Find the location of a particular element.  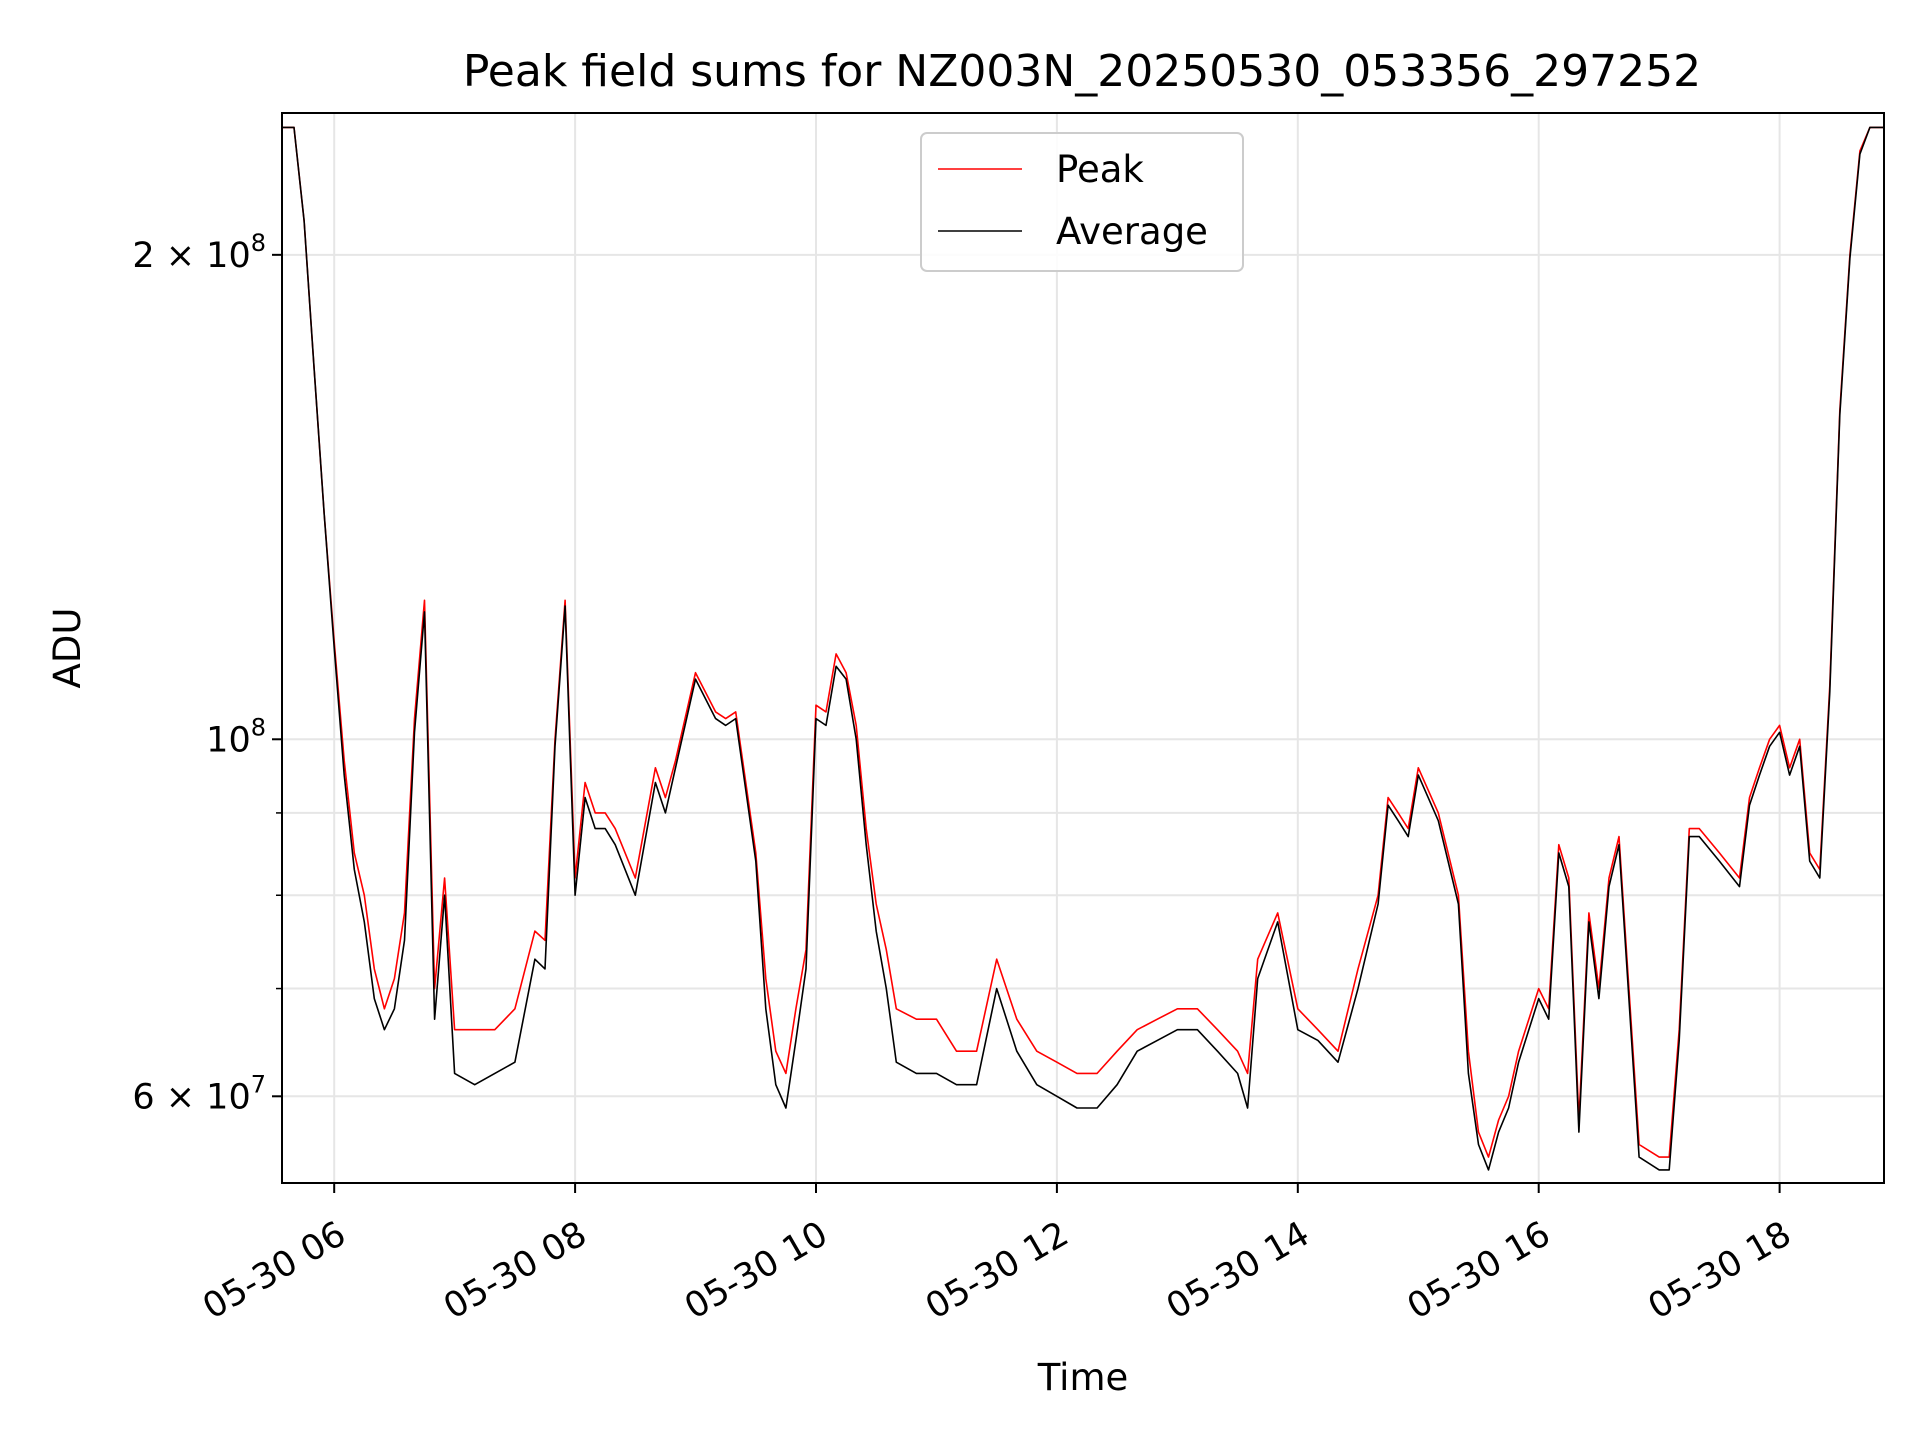

legend-label-peak: Peak is located at coordinates (1100, 169).